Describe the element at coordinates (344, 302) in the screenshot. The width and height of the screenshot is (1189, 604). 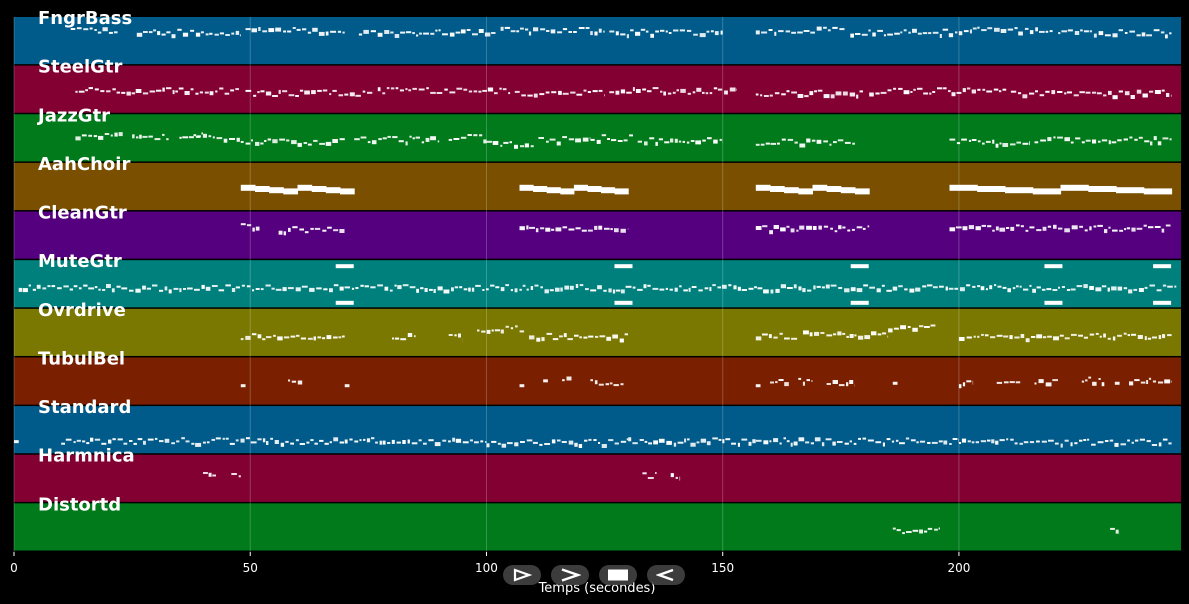
I see `accent-note` at that location.